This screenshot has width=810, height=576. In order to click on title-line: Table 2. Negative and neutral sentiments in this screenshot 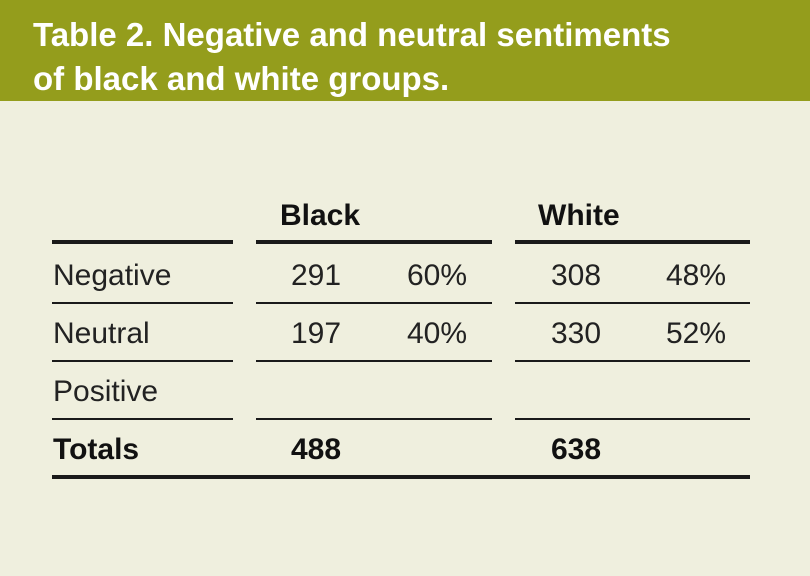, I will do `click(352, 34)`.